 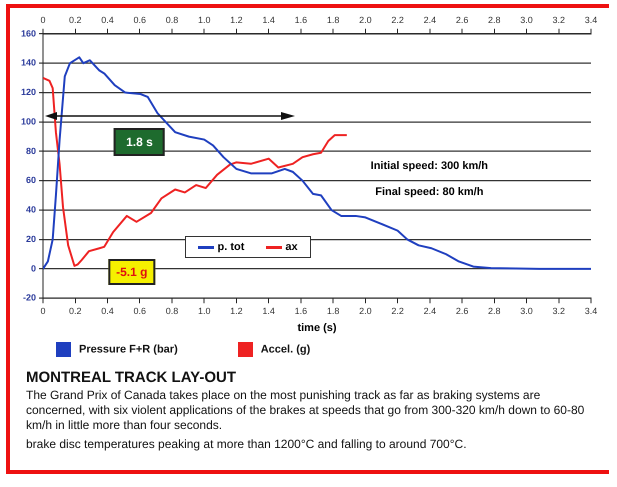 What do you see at coordinates (31, 209) in the screenshot?
I see `y-tick-label: 40` at bounding box center [31, 209].